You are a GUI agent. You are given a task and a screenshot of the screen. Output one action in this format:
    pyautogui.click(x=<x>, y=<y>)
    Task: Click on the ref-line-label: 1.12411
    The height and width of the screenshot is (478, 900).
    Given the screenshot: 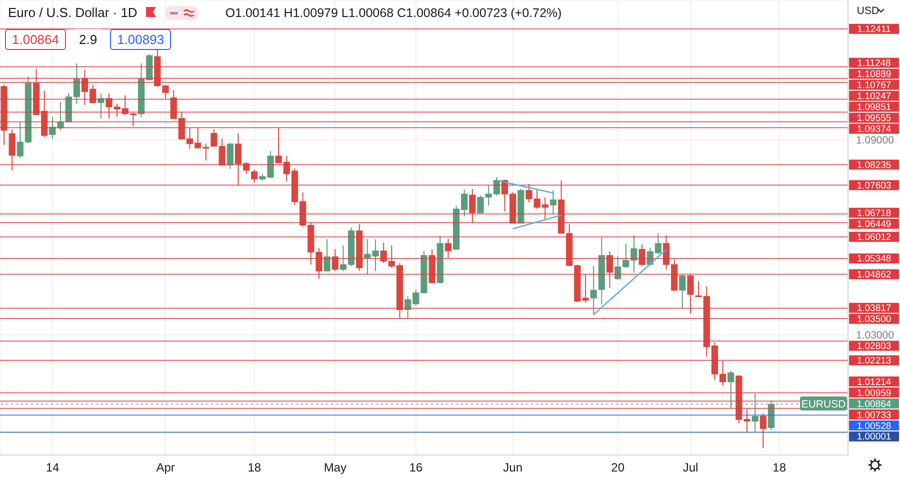 What is the action you would take?
    pyautogui.click(x=874, y=30)
    